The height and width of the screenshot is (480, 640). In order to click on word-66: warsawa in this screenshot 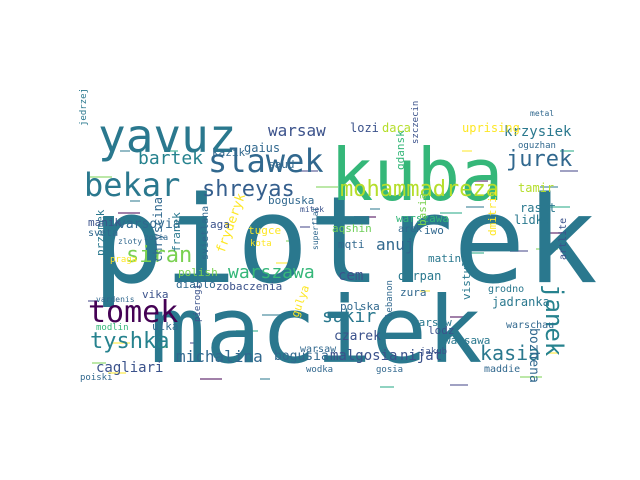, I will do `click(467, 340)`.